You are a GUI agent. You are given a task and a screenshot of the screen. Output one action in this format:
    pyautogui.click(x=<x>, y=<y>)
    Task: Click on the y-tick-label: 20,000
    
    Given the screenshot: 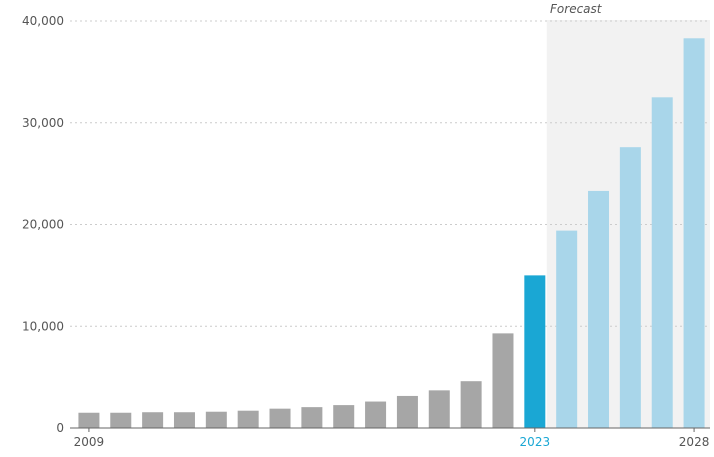 What is the action you would take?
    pyautogui.click(x=43, y=225)
    